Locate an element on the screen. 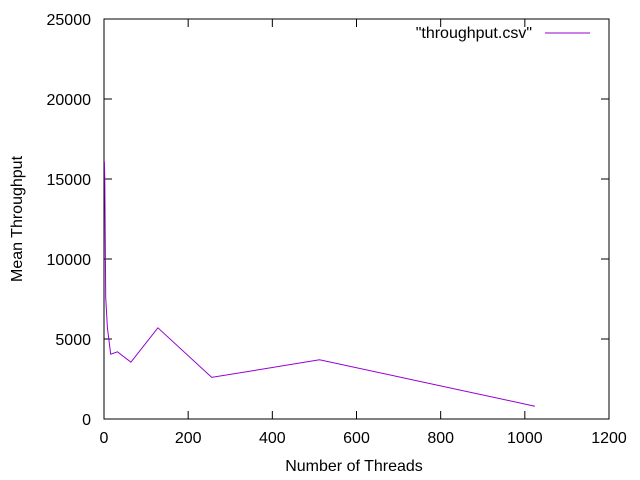 The image size is (640, 480). legend: "throughput.csv" is located at coordinates (503, 33).